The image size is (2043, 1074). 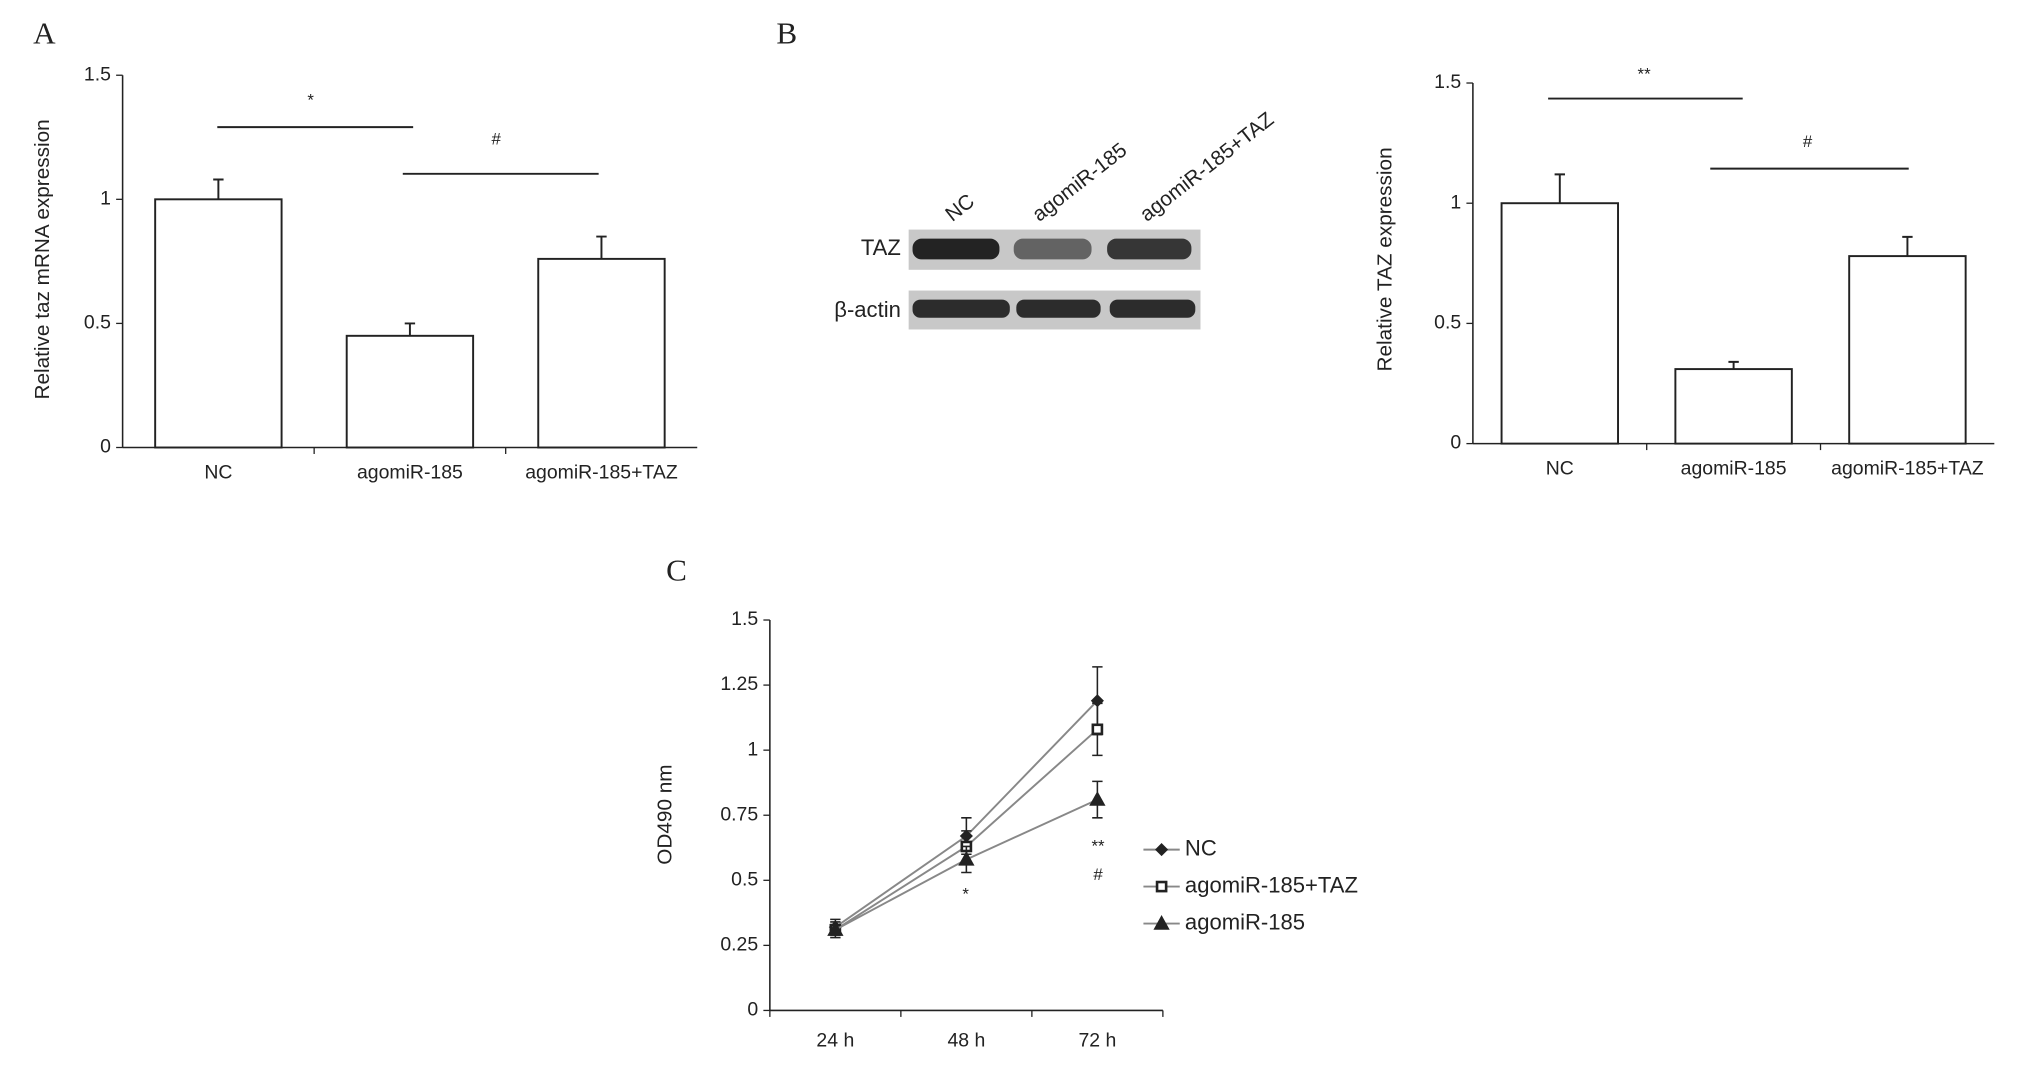 I want to click on row-label: TAZ, so click(x=881, y=247).